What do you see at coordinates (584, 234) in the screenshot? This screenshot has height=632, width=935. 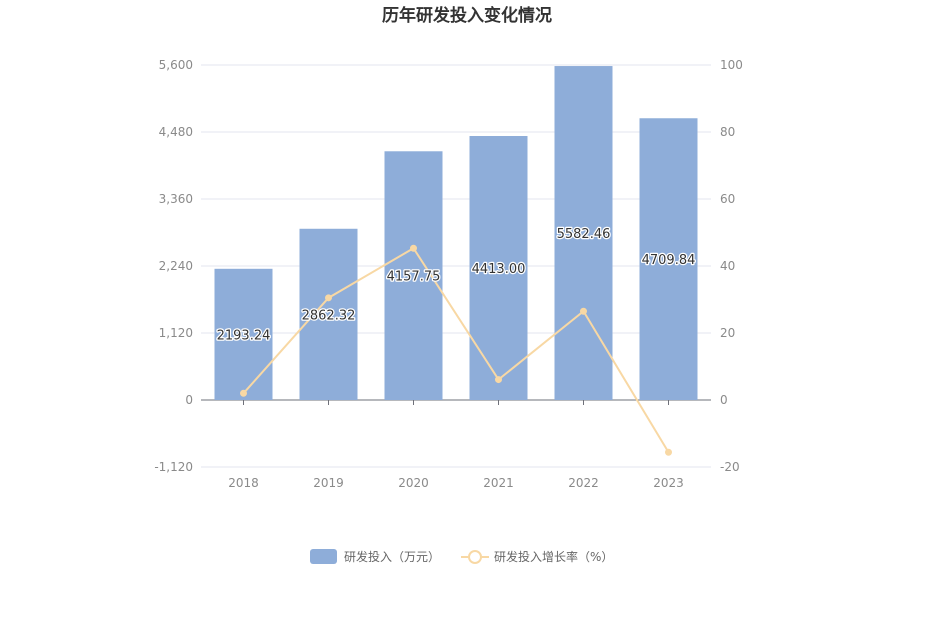 I see `bar-data-label: 5582.46` at bounding box center [584, 234].